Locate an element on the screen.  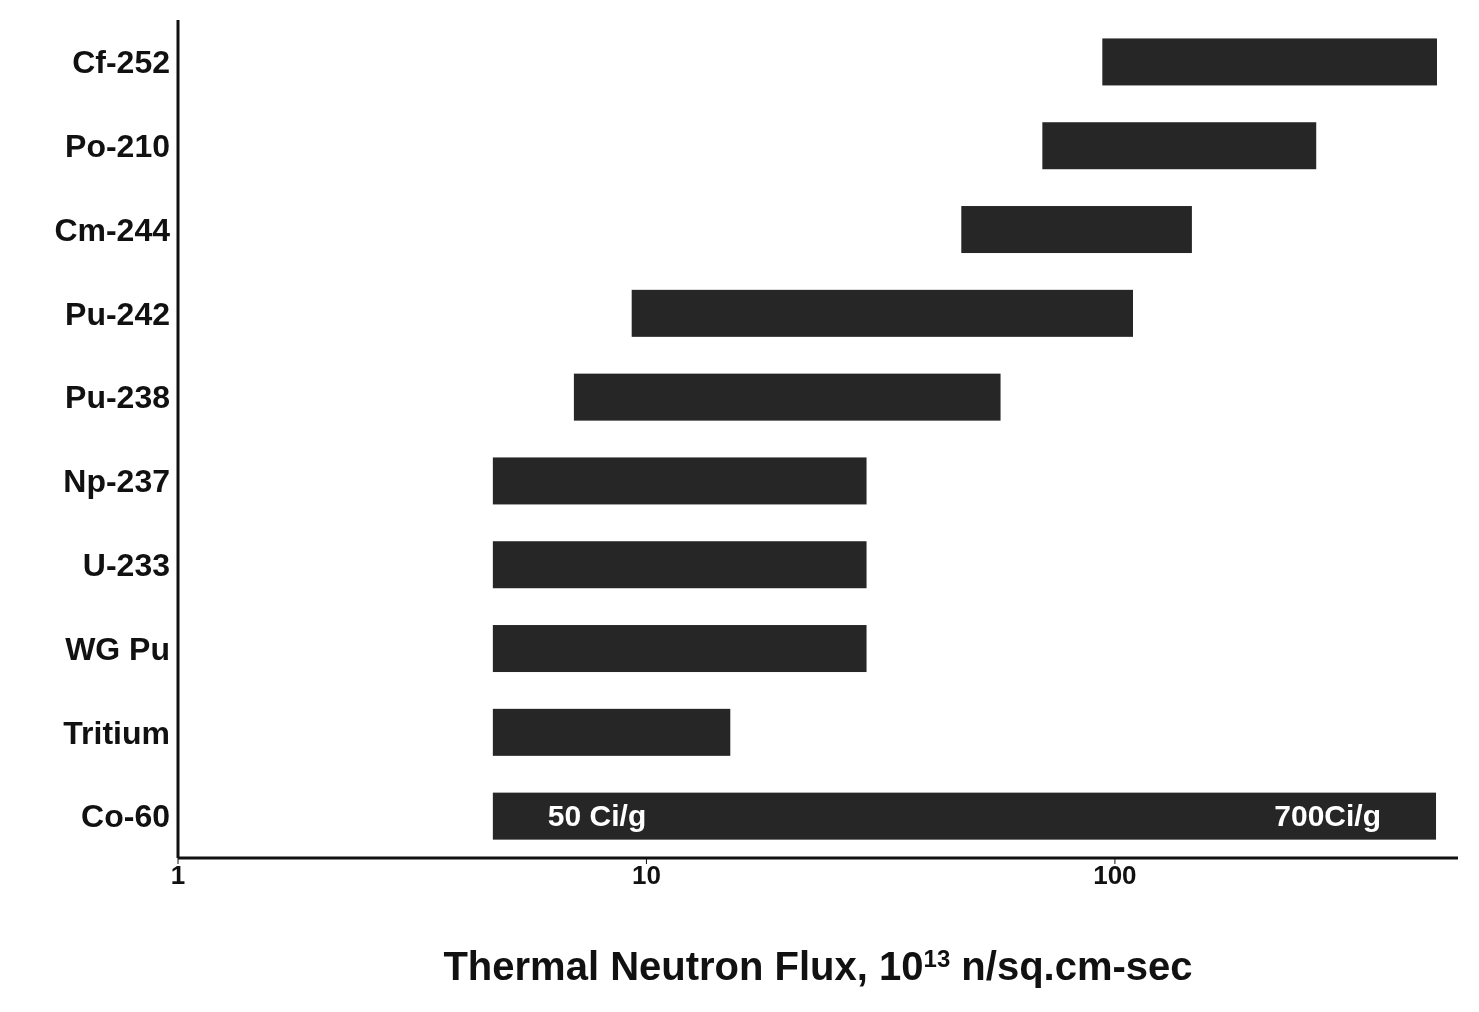
y-tick-label: Cm-244 is located at coordinates (112, 229).